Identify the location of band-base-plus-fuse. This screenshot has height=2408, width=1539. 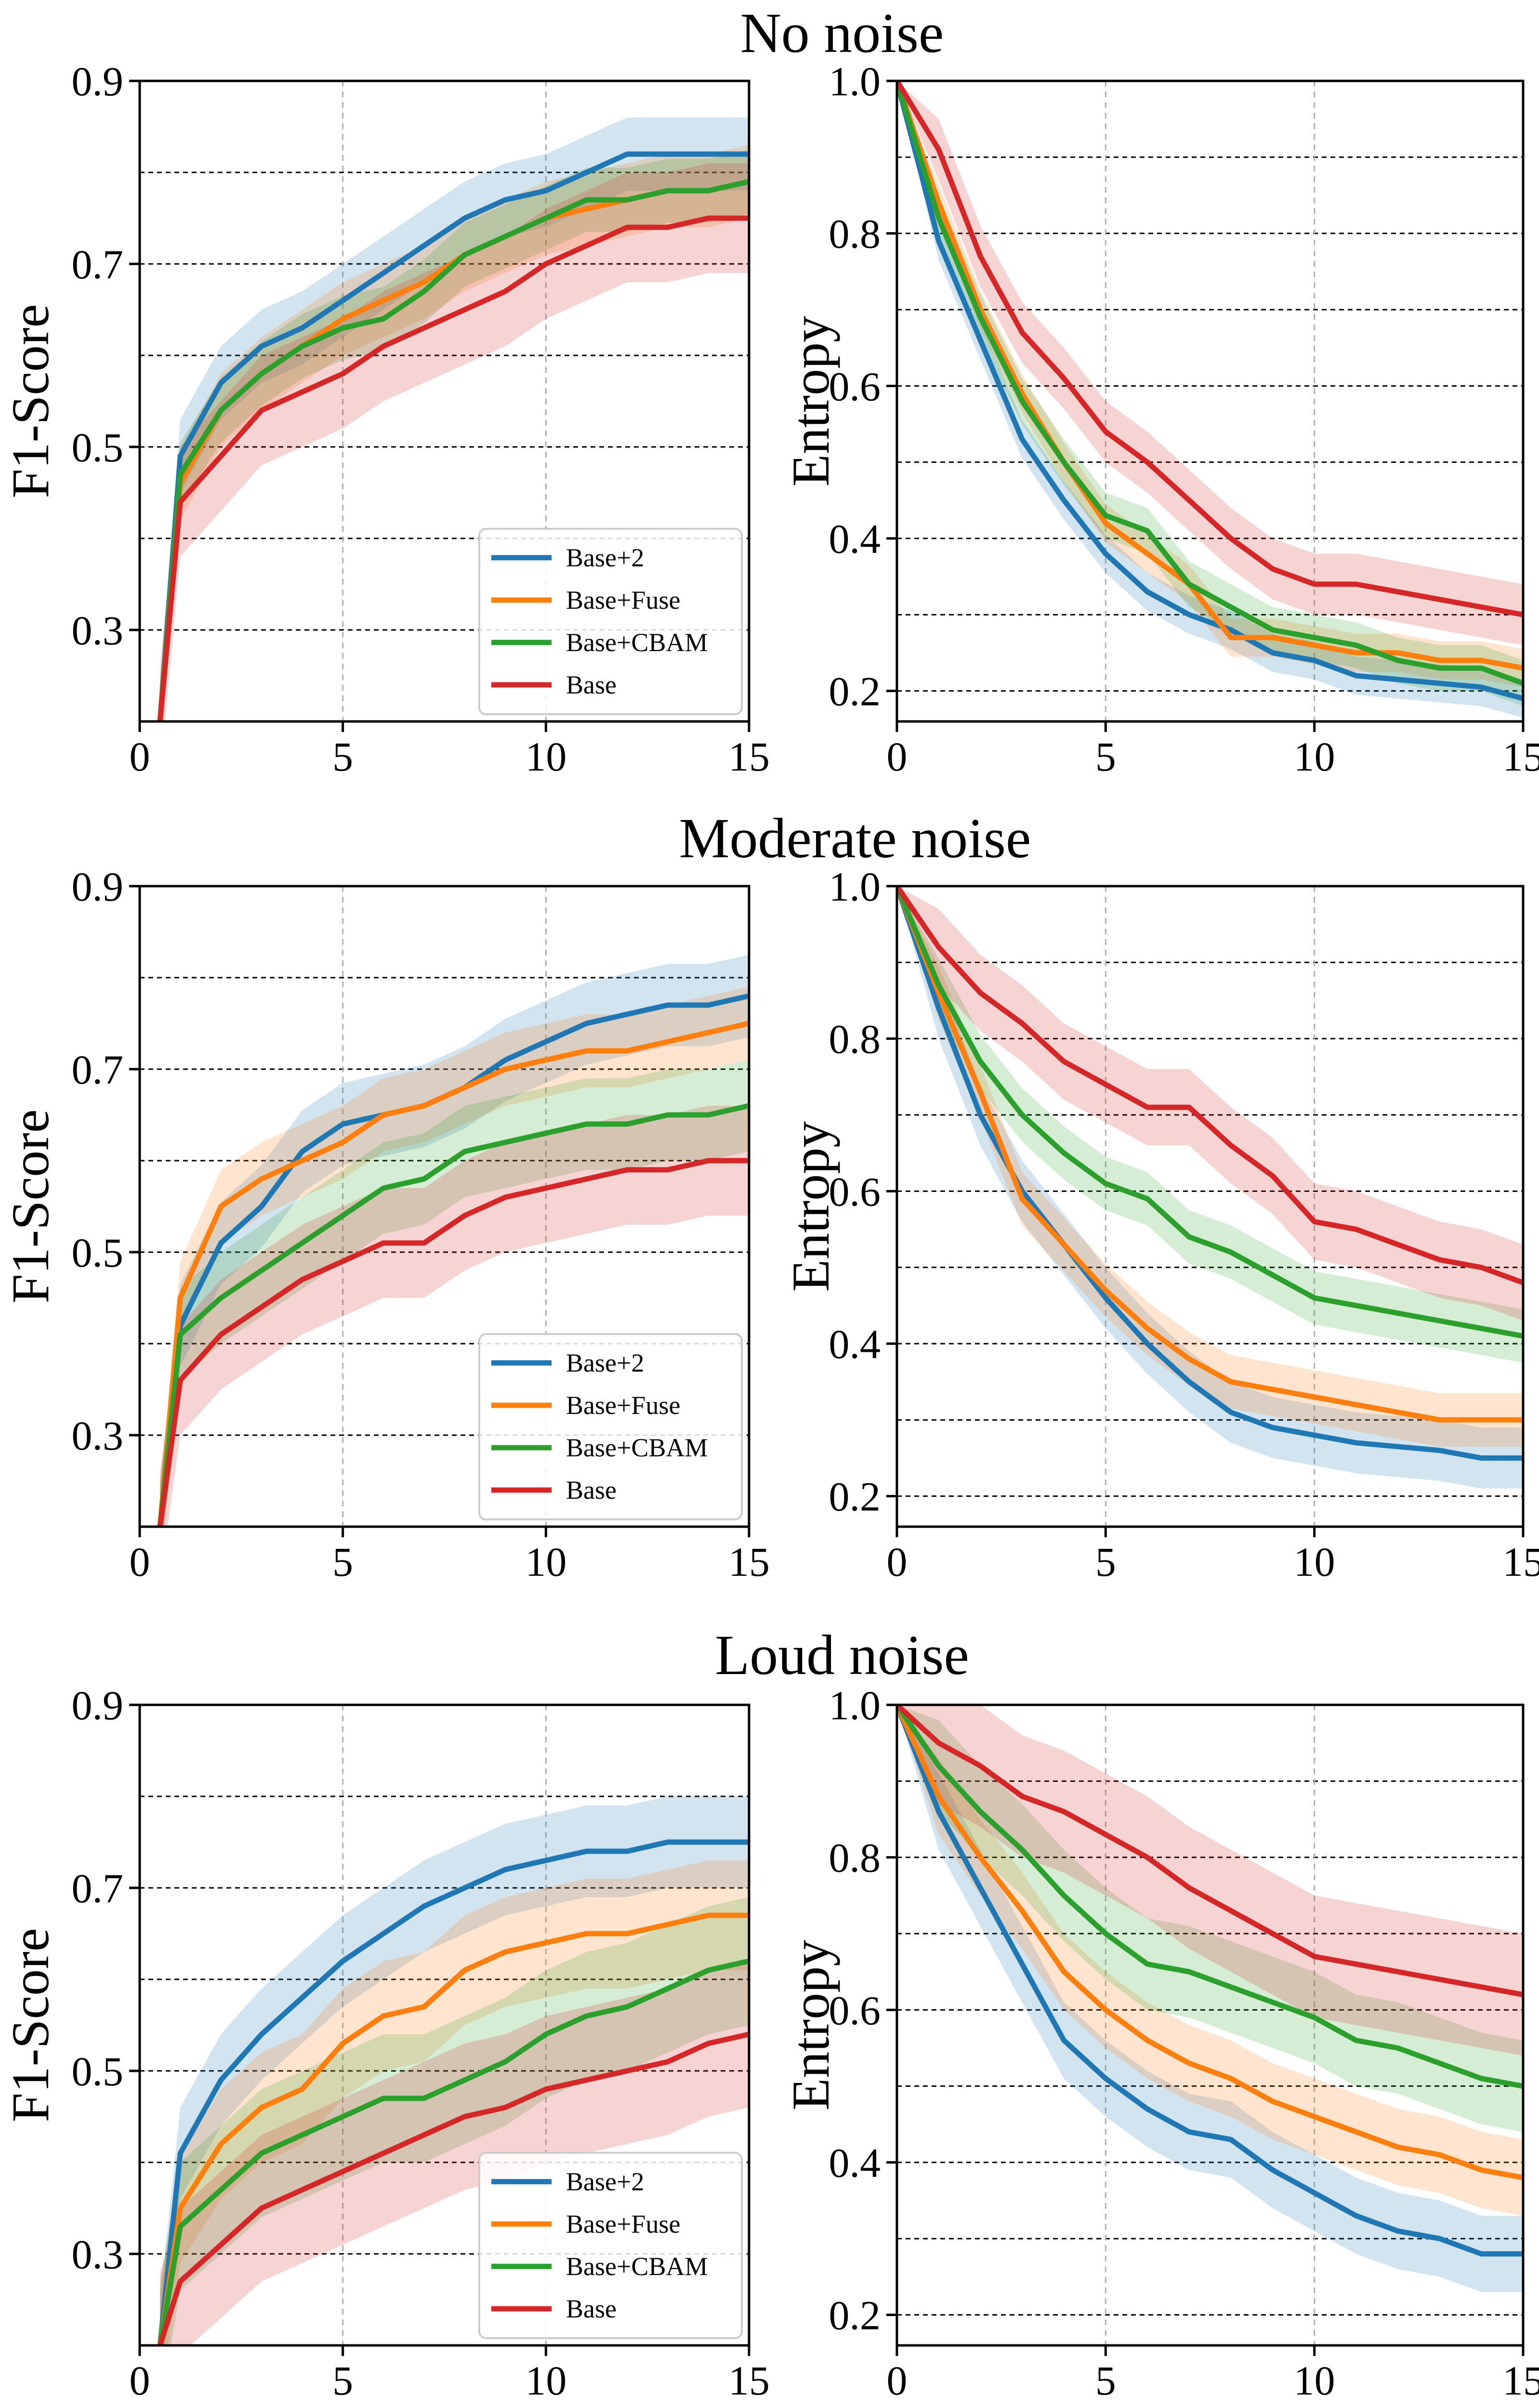
(454, 1257).